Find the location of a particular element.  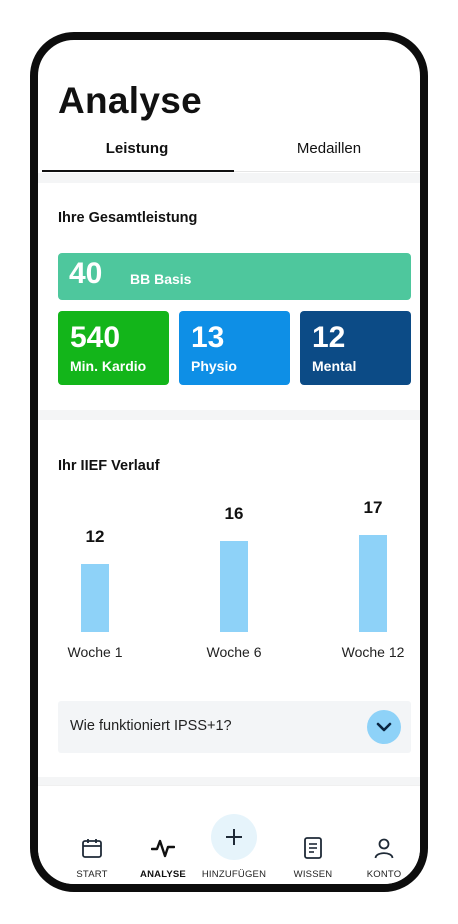

kardio-card: 540 Min. Kardio is located at coordinates (113, 348).